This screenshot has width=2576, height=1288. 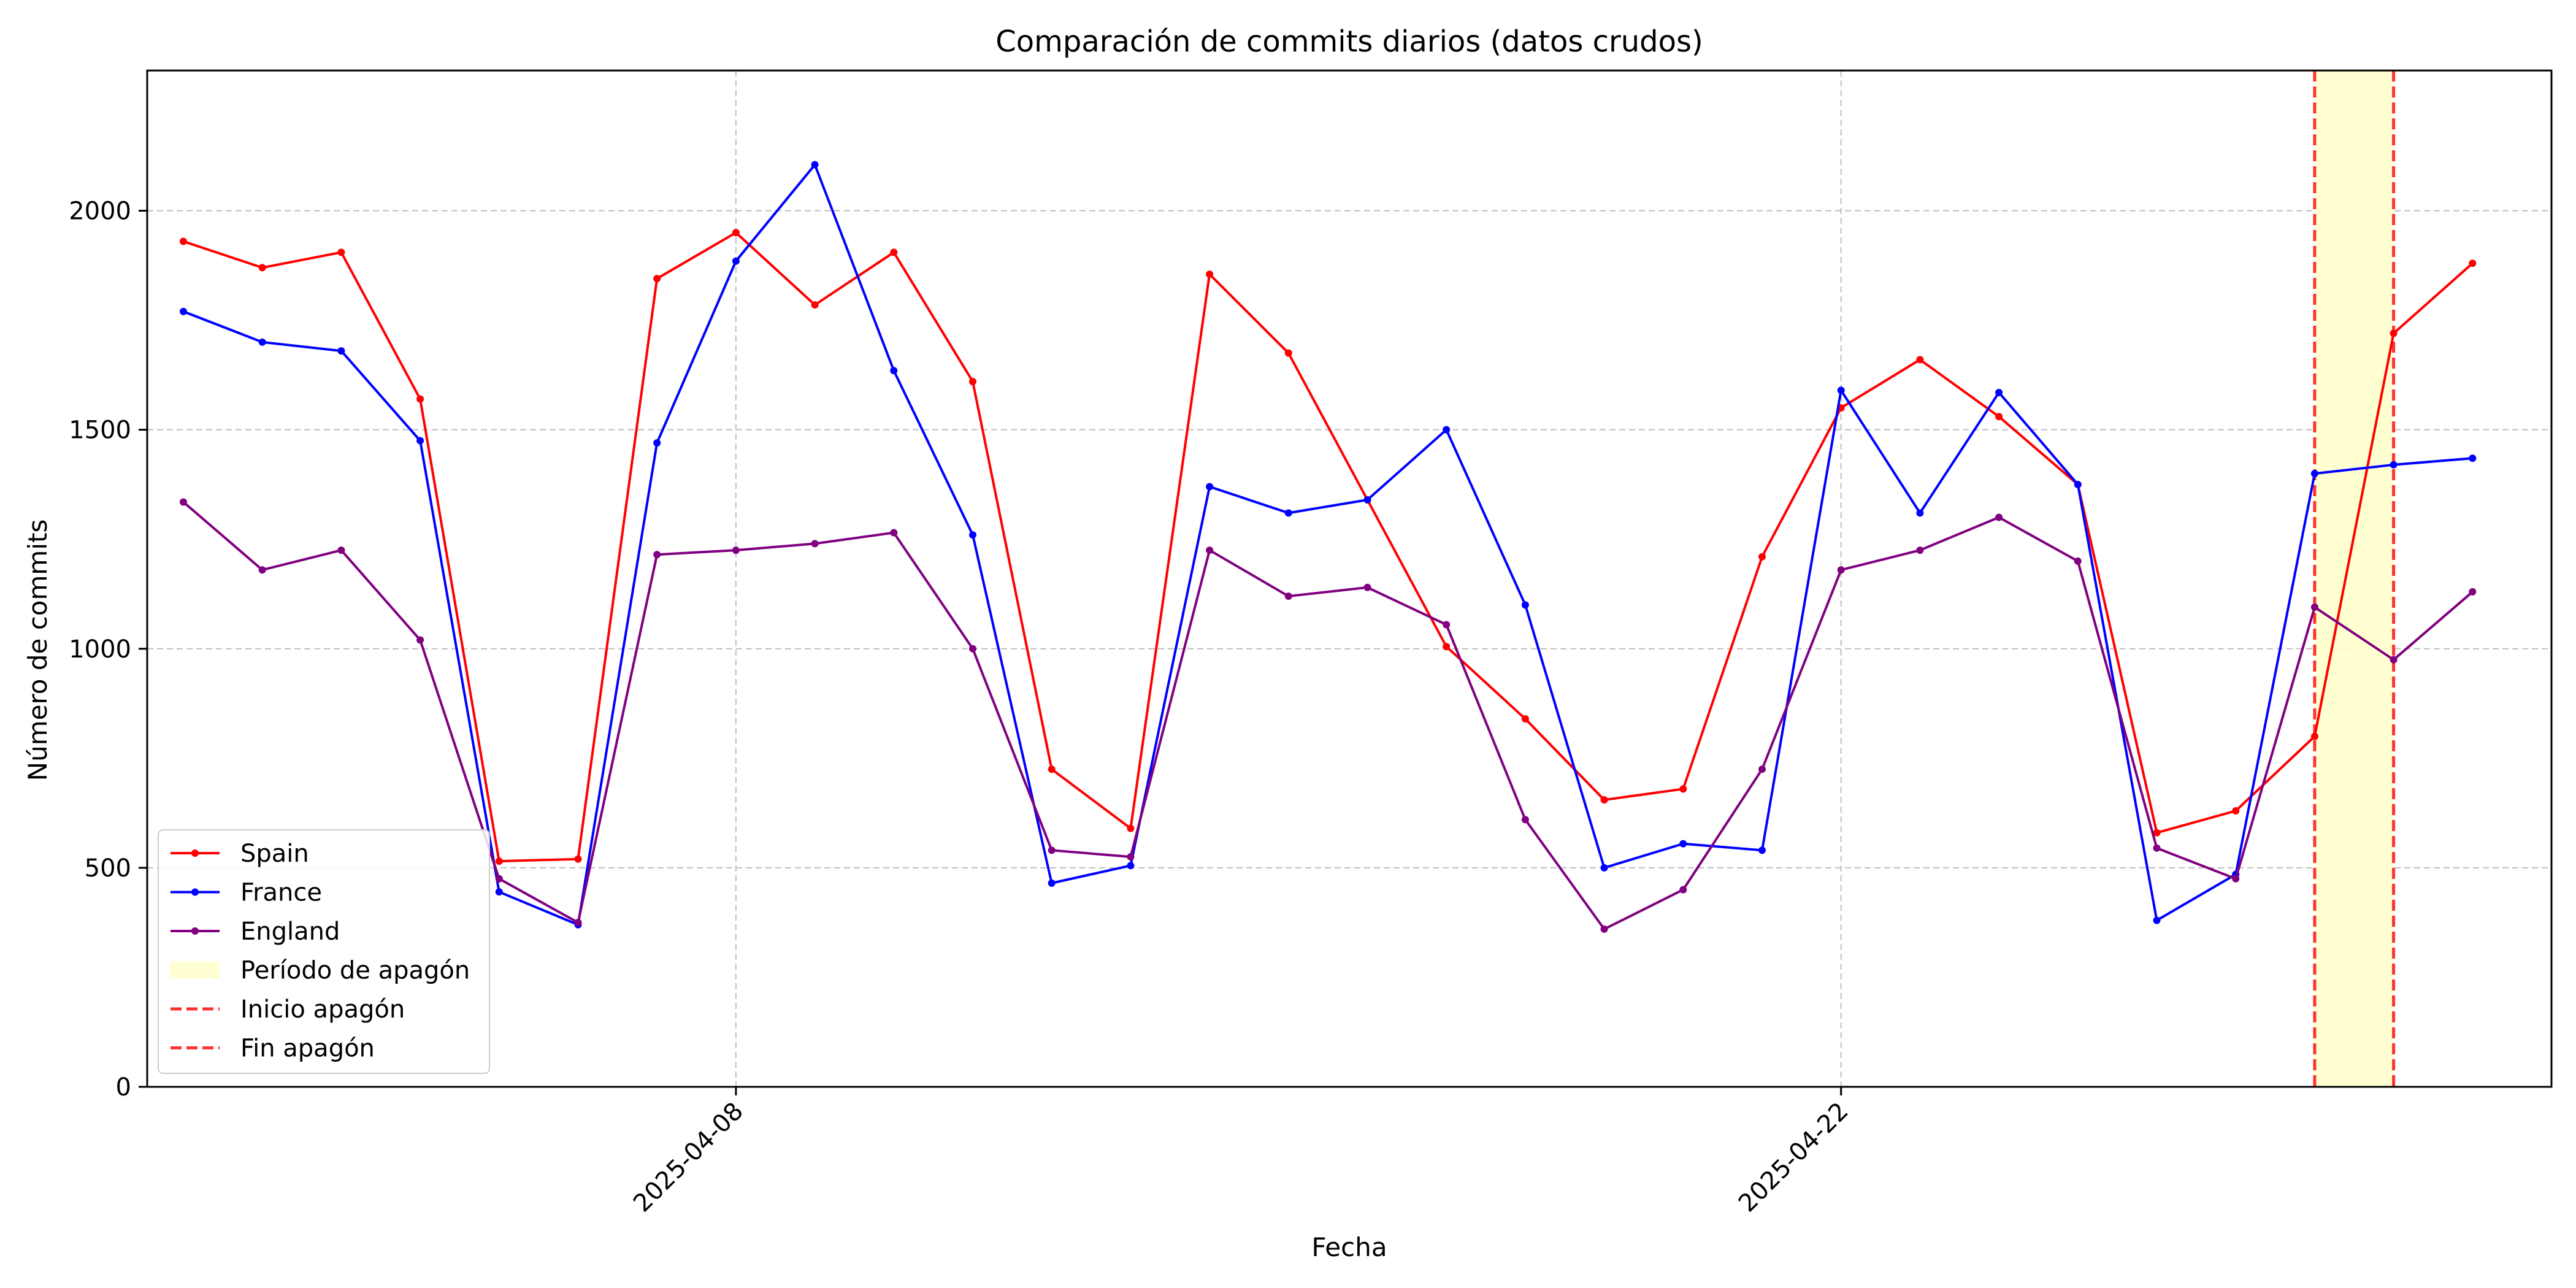 I want to click on legend-label: France, so click(x=281, y=893).